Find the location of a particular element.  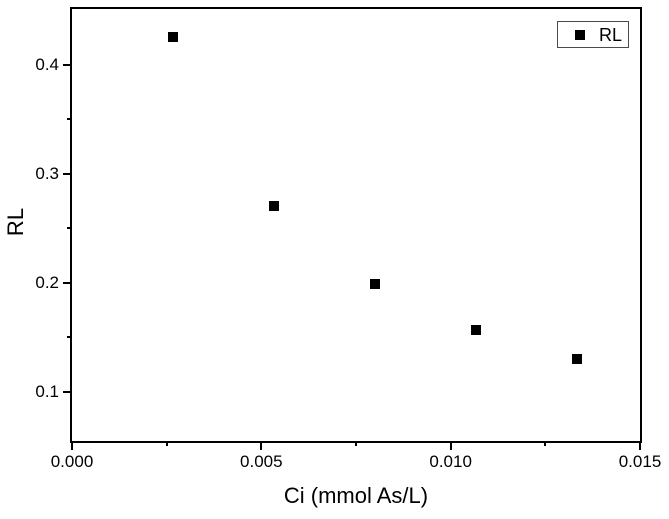

x-axis-label: Ci (mmol As/L) is located at coordinates (356, 495).